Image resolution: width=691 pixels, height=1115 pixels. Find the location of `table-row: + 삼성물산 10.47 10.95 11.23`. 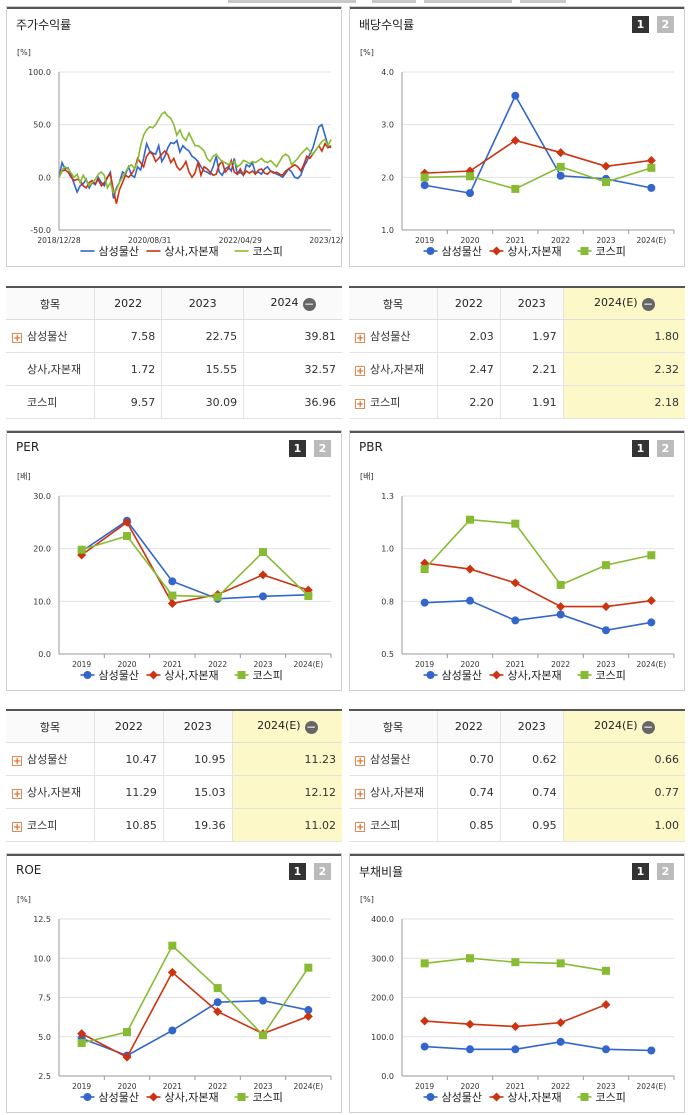

table-row: + 삼성물산 10.47 10.95 11.23 is located at coordinates (174, 759).